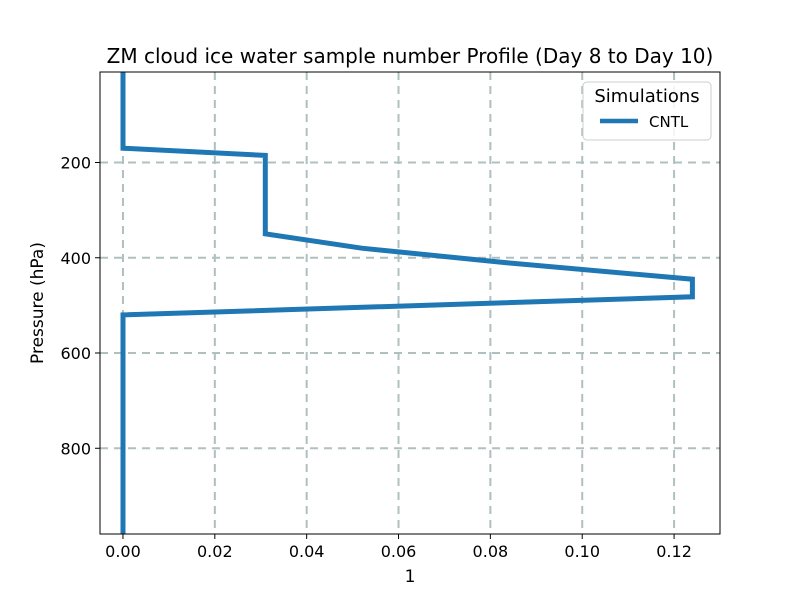 The width and height of the screenshot is (800, 600). I want to click on x-tick-label: 0.02, so click(215, 551).